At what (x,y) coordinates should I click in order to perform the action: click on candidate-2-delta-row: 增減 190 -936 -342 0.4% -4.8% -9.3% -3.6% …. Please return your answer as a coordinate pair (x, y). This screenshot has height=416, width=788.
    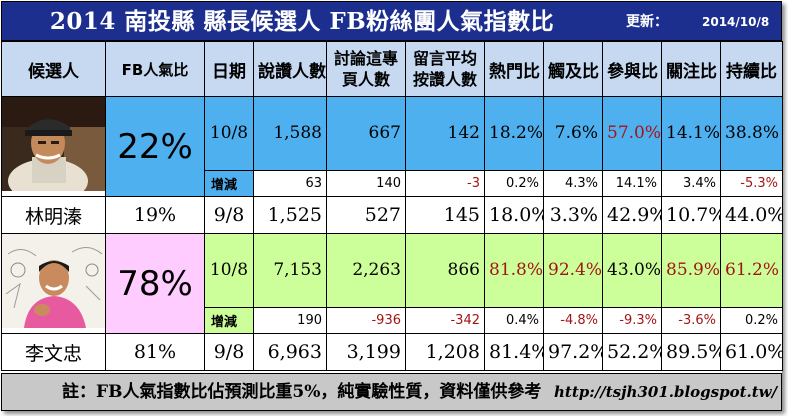
    Looking at the image, I should click on (392, 320).